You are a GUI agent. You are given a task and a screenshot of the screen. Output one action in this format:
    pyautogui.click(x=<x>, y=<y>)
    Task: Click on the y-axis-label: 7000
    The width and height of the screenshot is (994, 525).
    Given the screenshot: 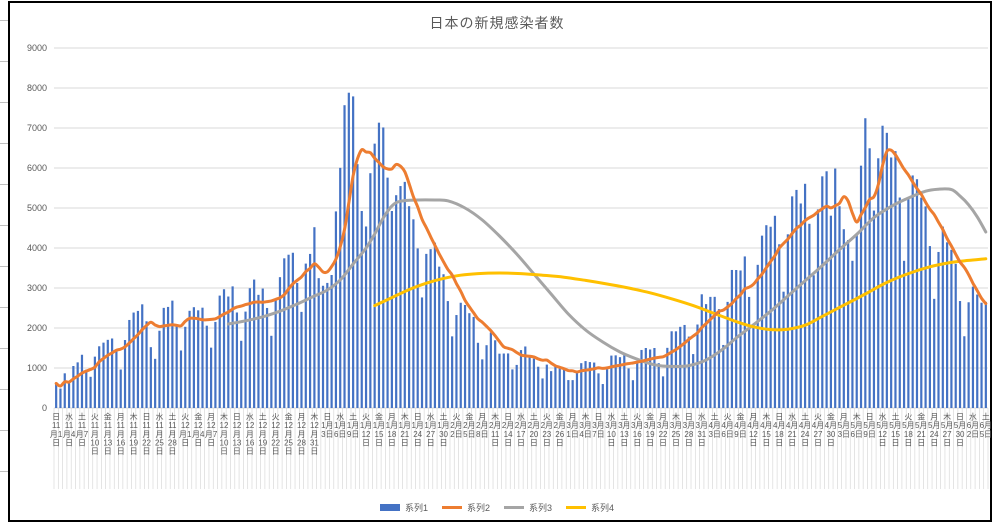 What is the action you would take?
    pyautogui.click(x=37, y=128)
    